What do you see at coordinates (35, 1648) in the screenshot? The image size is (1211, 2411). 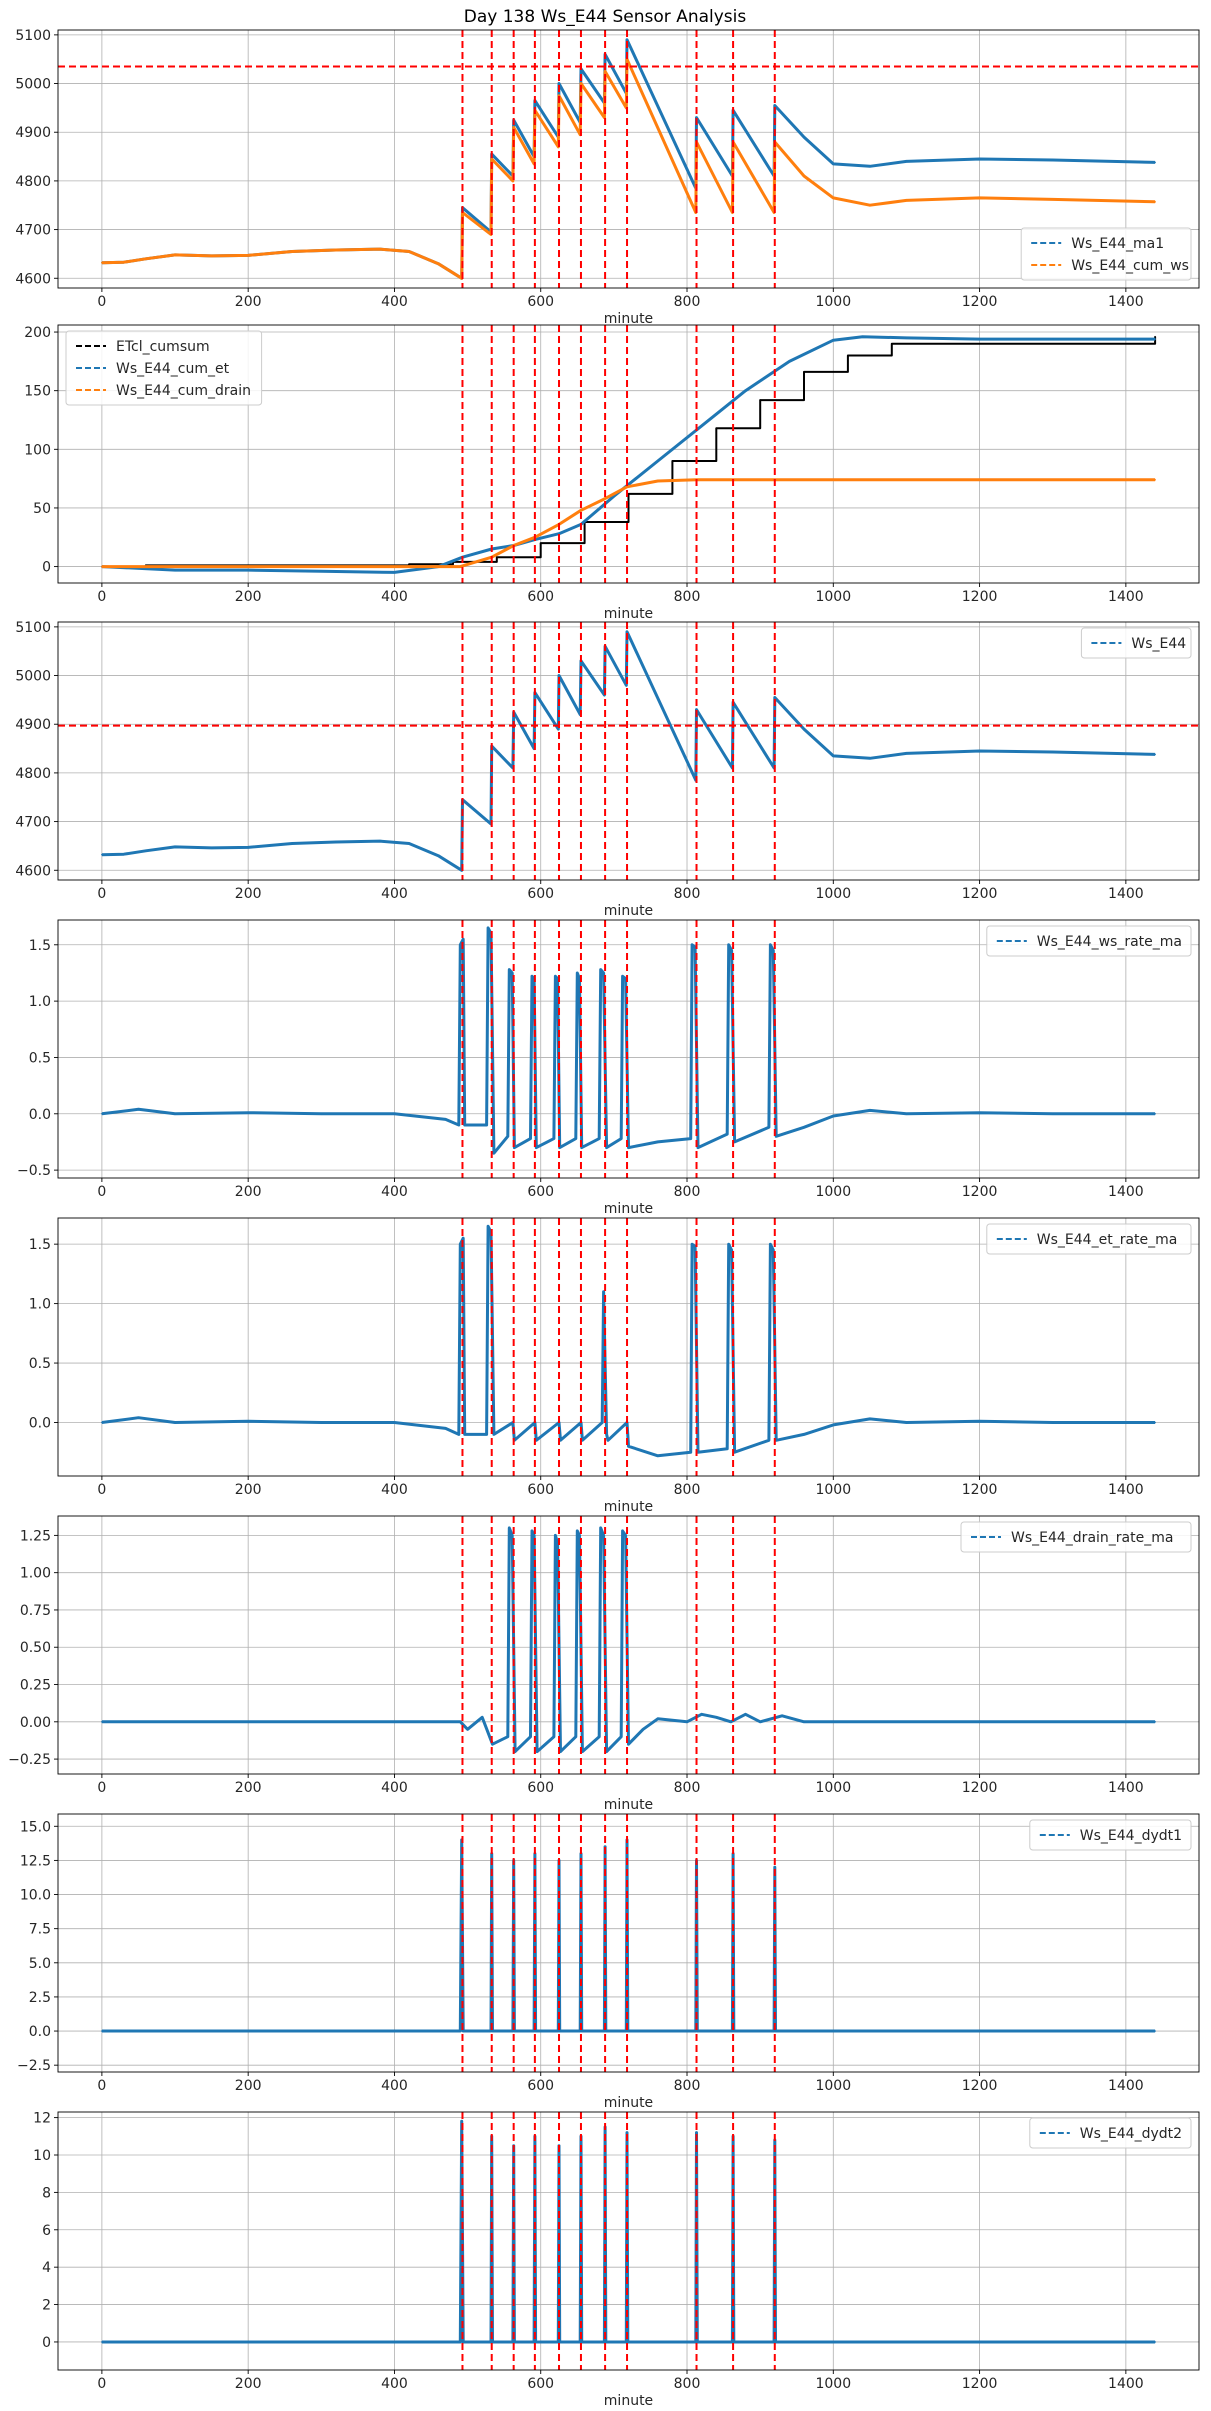 I see `y-tick-label: 0.50` at bounding box center [35, 1648].